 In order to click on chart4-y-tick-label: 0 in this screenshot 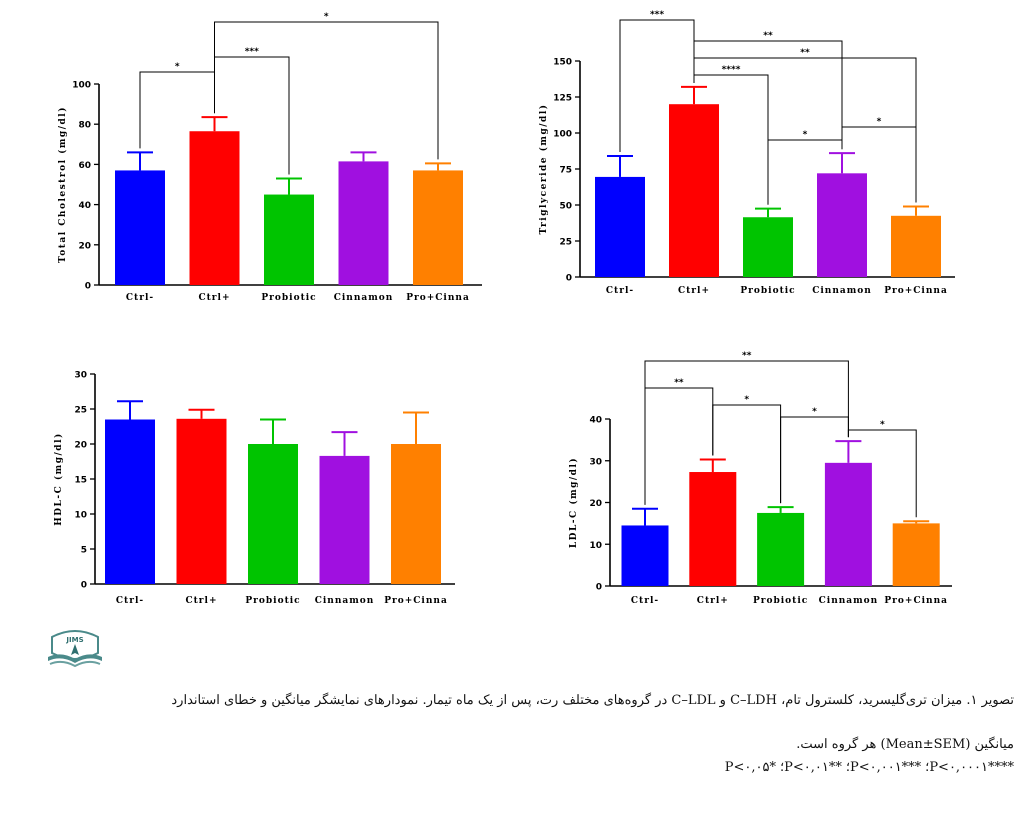, I will do `click(599, 588)`.